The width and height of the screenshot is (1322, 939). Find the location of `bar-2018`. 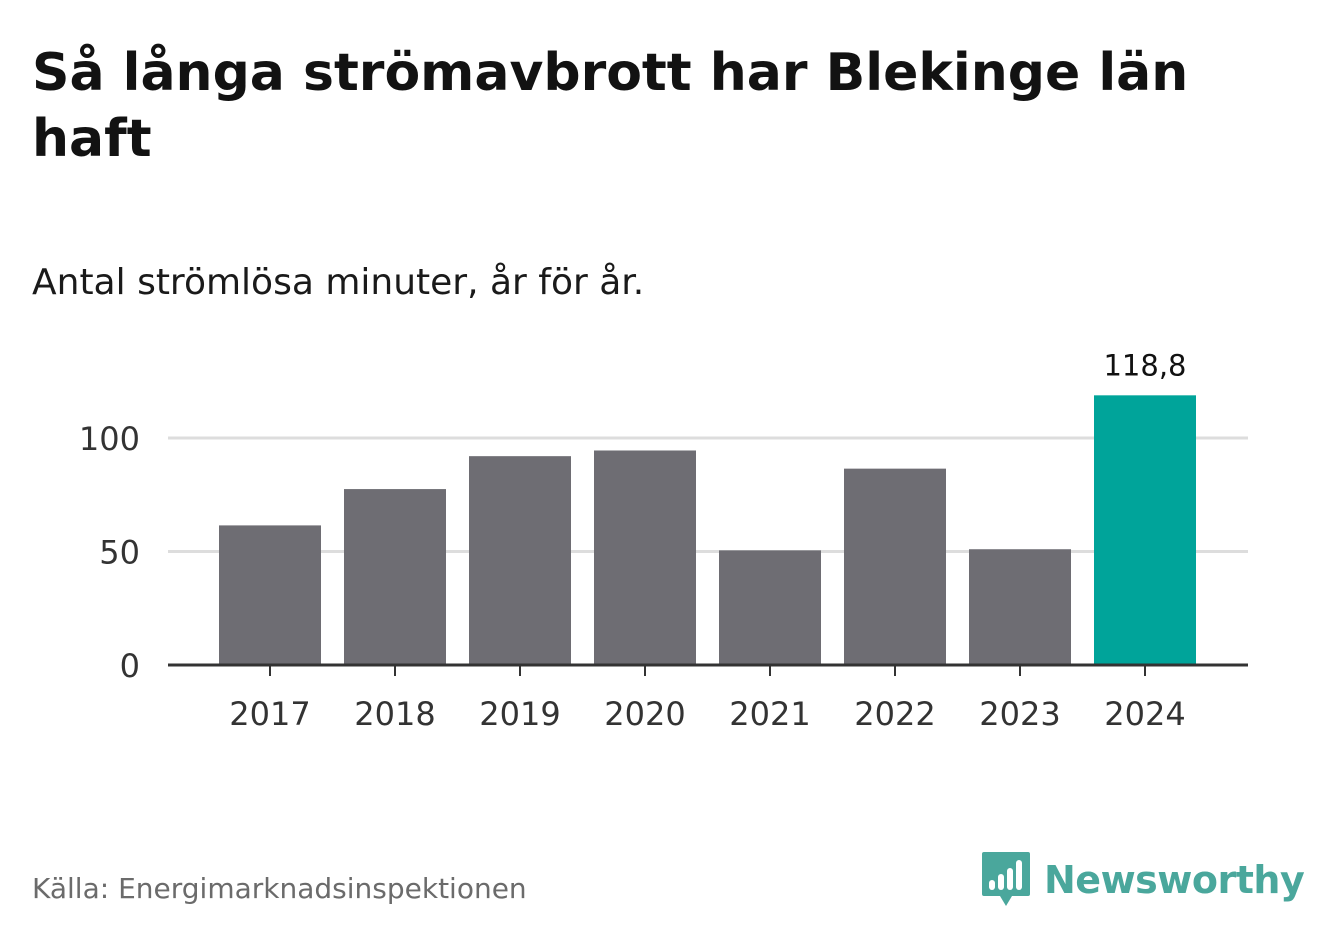

bar-2018 is located at coordinates (395, 577).